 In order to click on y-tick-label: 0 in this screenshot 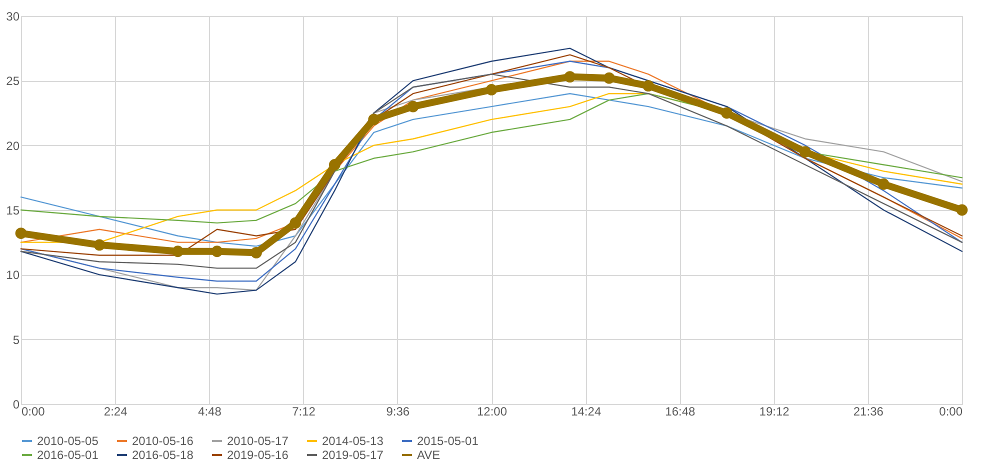, I will do `click(16, 405)`.